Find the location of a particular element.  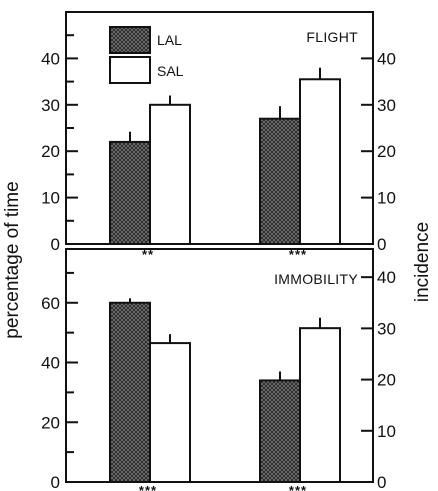

legend-swatch-lal is located at coordinates (130, 40).